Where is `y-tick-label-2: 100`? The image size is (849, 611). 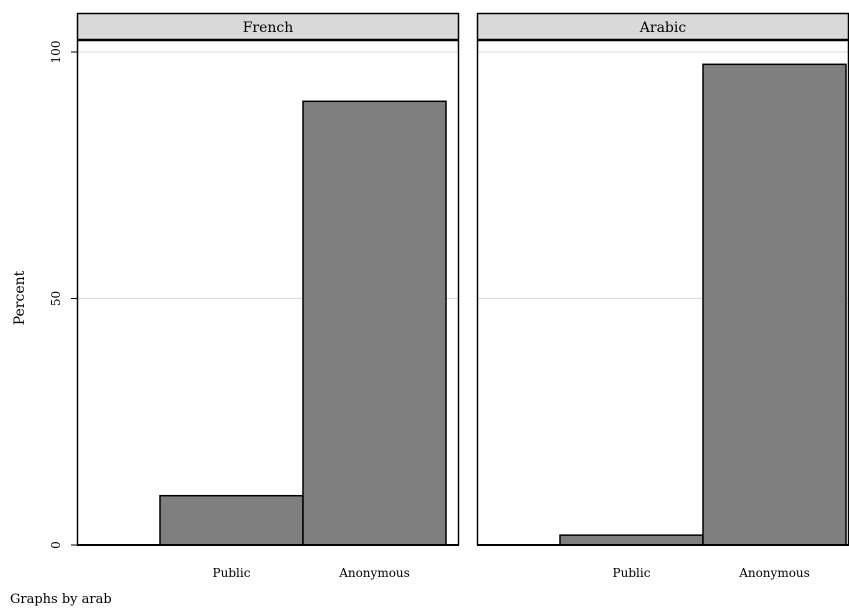
y-tick-label-2: 100 is located at coordinates (56, 52).